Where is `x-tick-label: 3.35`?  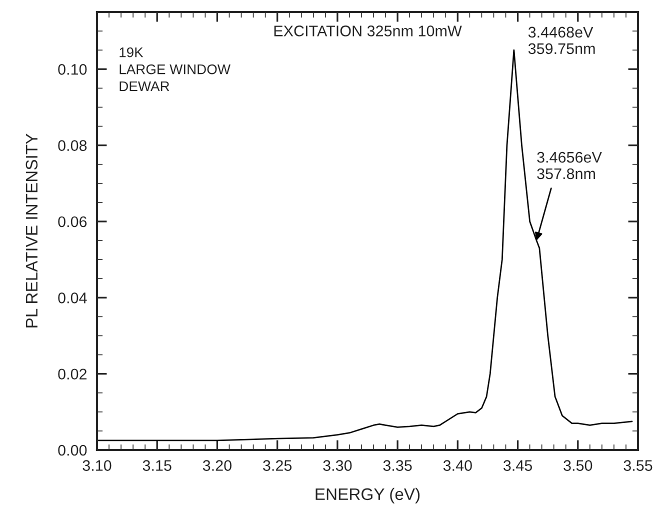
x-tick-label: 3.35 is located at coordinates (397, 465).